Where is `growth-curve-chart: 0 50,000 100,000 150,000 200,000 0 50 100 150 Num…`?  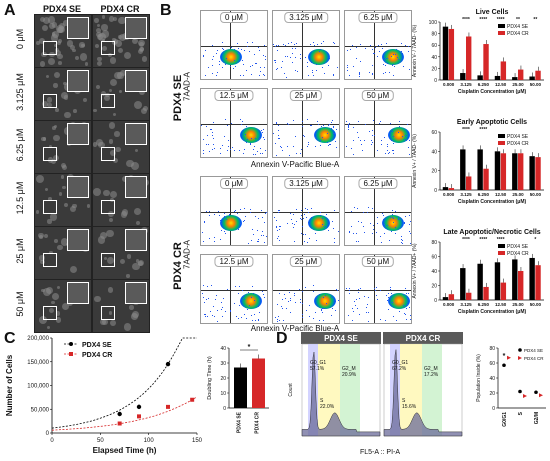 growth-curve-chart: 0 50,000 100,000 150,000 200,000 0 50 100 150 Num… is located at coordinates (104, 395).